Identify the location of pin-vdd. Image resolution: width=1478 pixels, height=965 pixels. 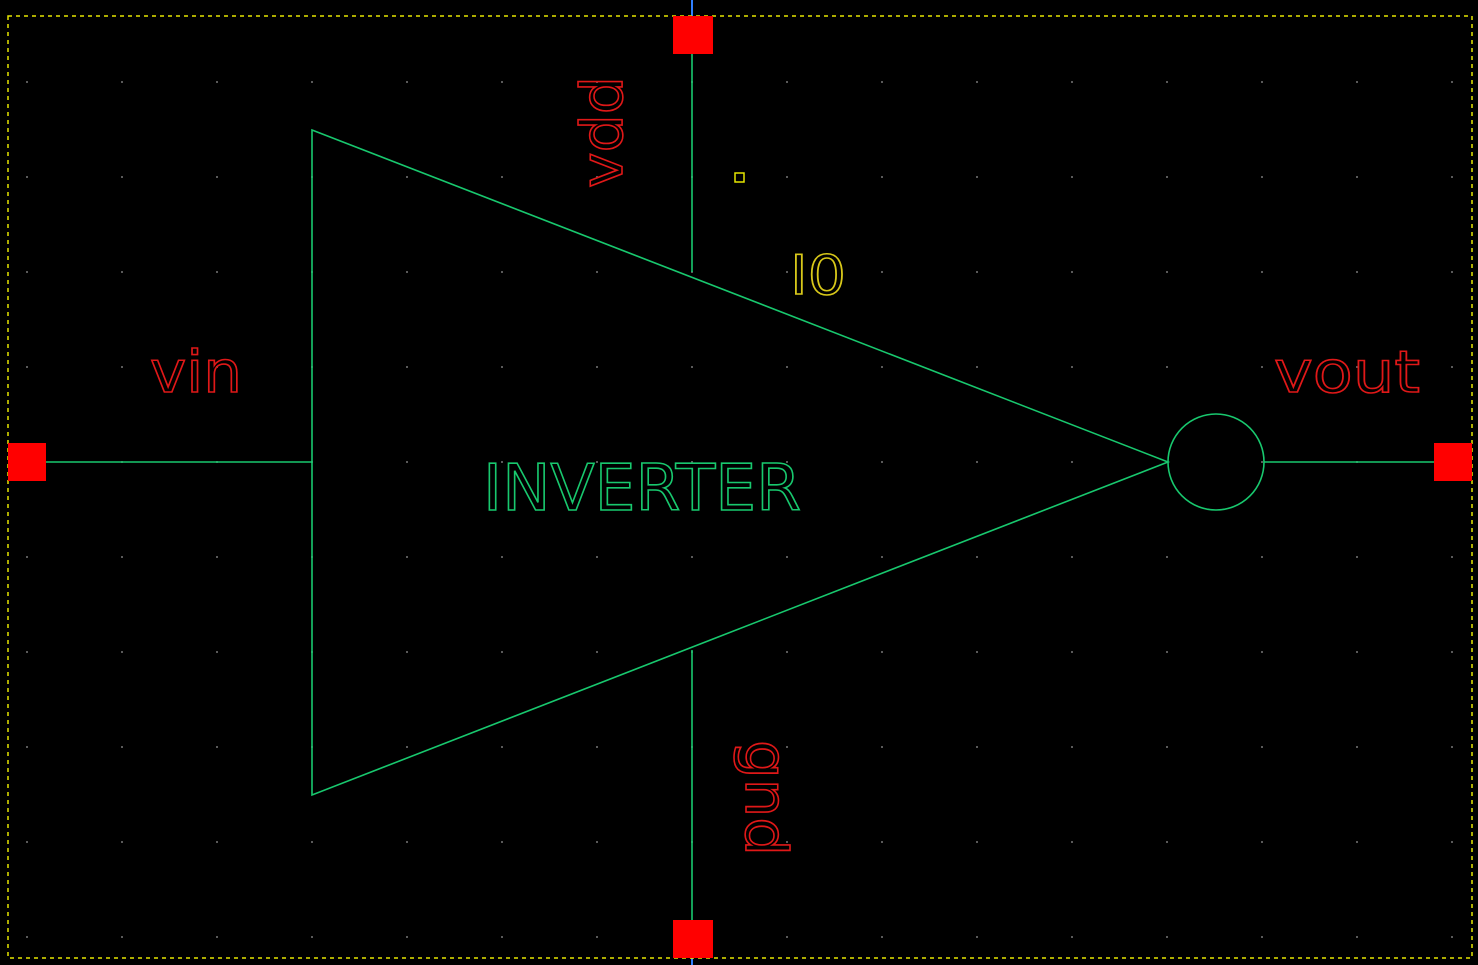
(693, 35).